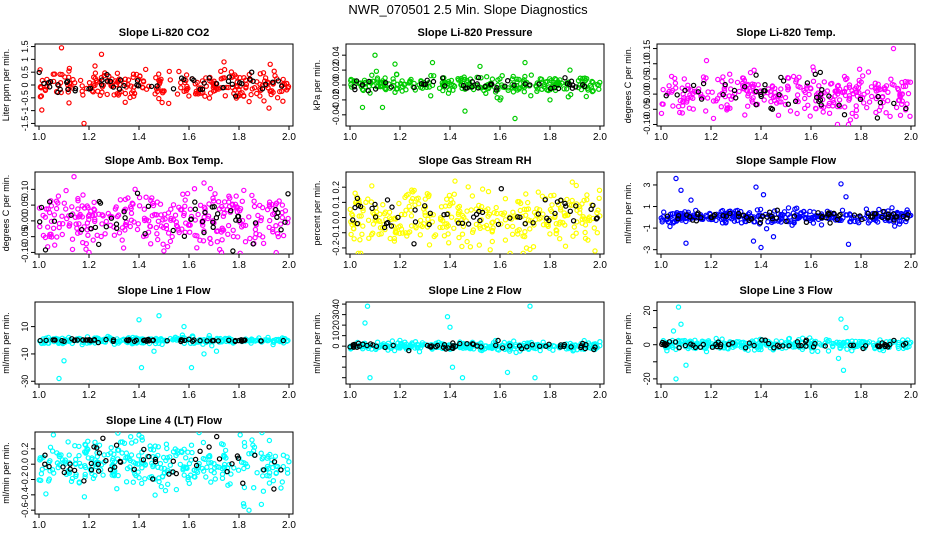  Describe the element at coordinates (647, 206) in the screenshot. I see `y-tick-label: 1` at that location.